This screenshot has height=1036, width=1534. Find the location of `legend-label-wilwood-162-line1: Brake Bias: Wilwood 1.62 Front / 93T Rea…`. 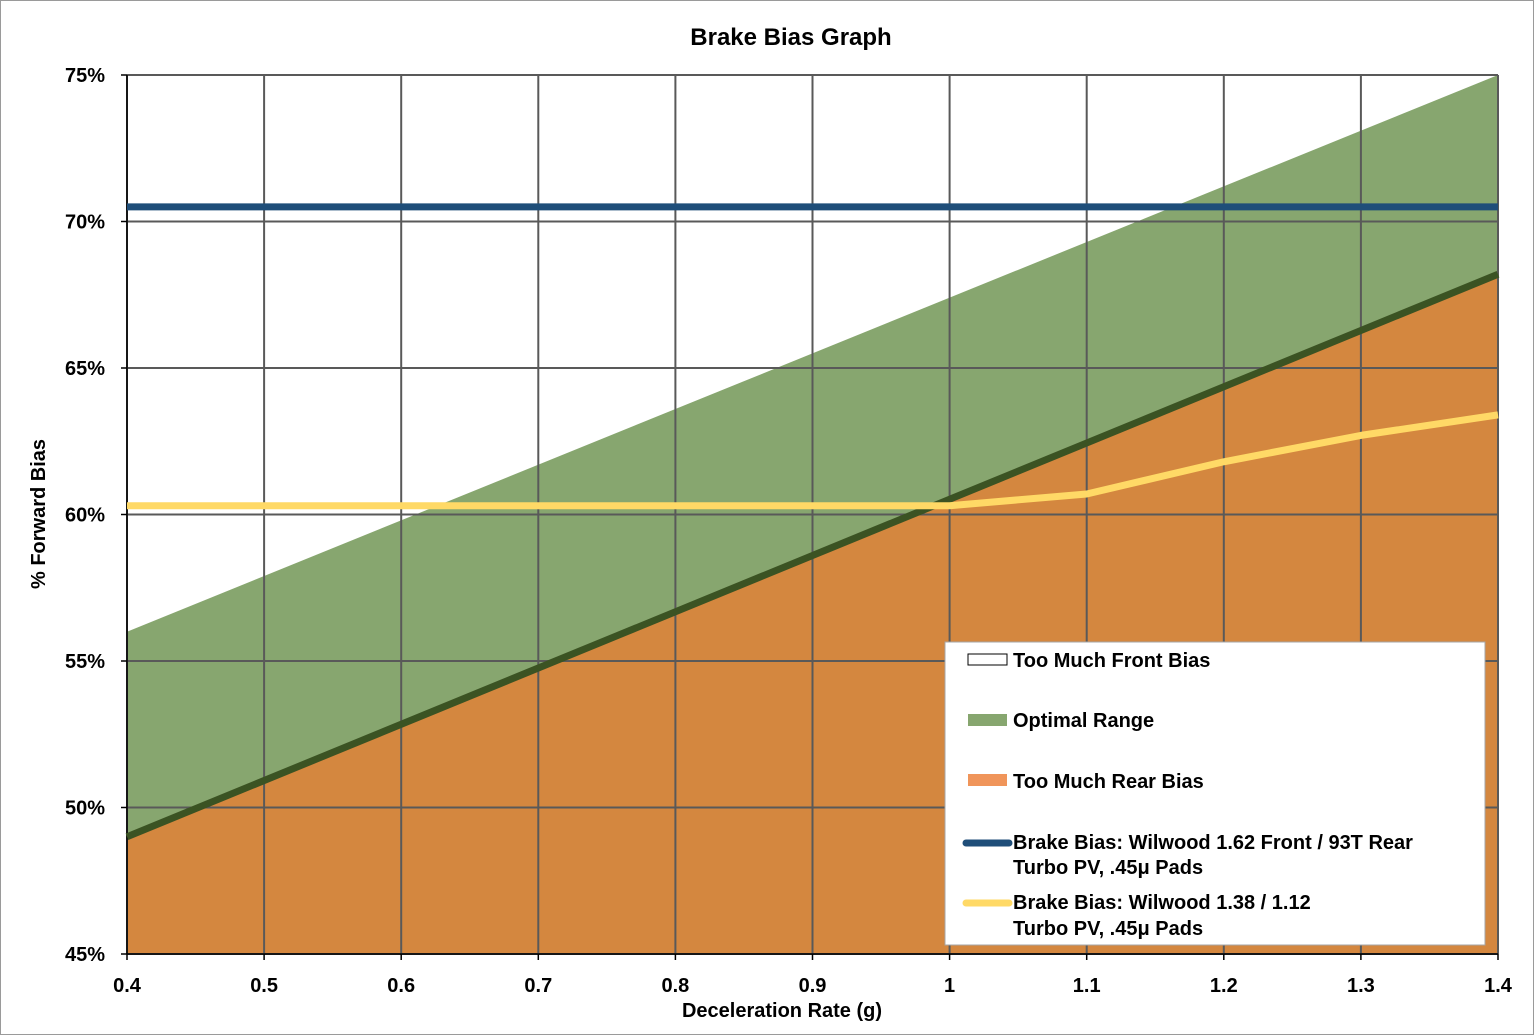

legend-label-wilwood-162-line1: Brake Bias: Wilwood 1.62 Front / 93T Rea… is located at coordinates (1213, 843).